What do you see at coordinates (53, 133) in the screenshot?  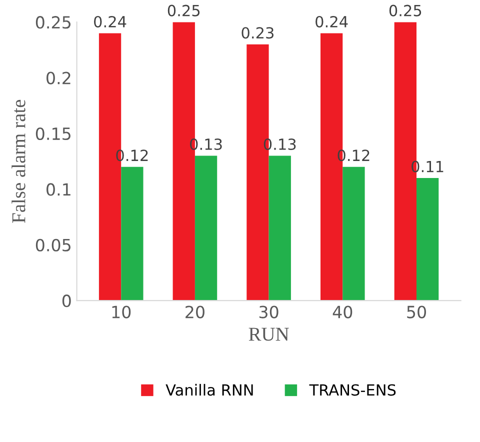 I see `y-tick-label: 0.15` at bounding box center [53, 133].